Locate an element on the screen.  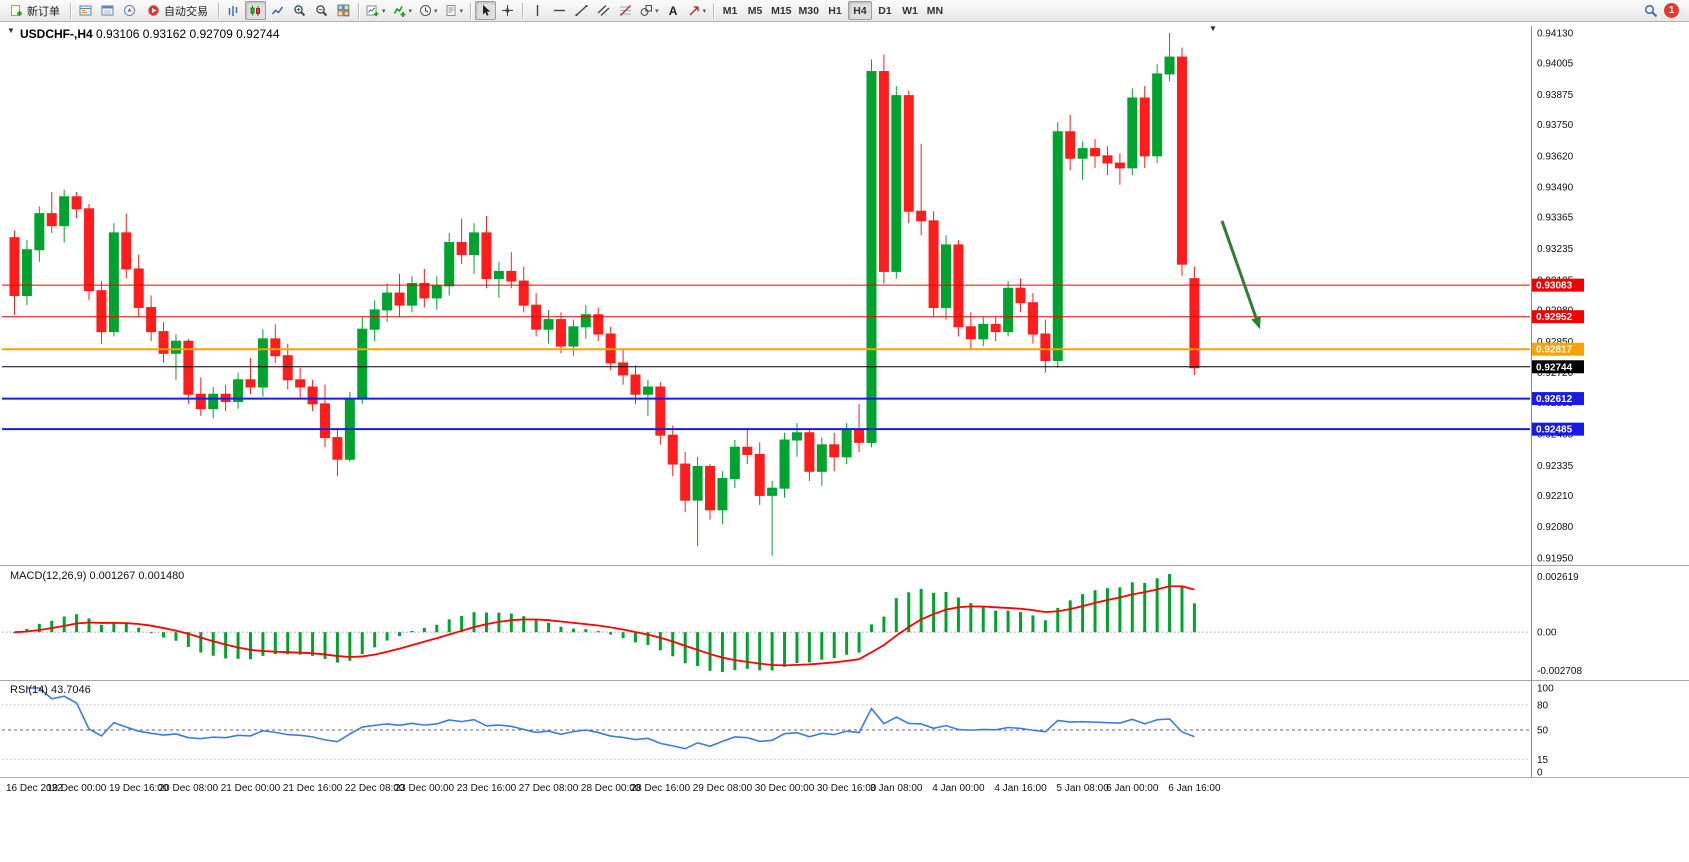
notification-badge: 1 is located at coordinates (1671, 10).